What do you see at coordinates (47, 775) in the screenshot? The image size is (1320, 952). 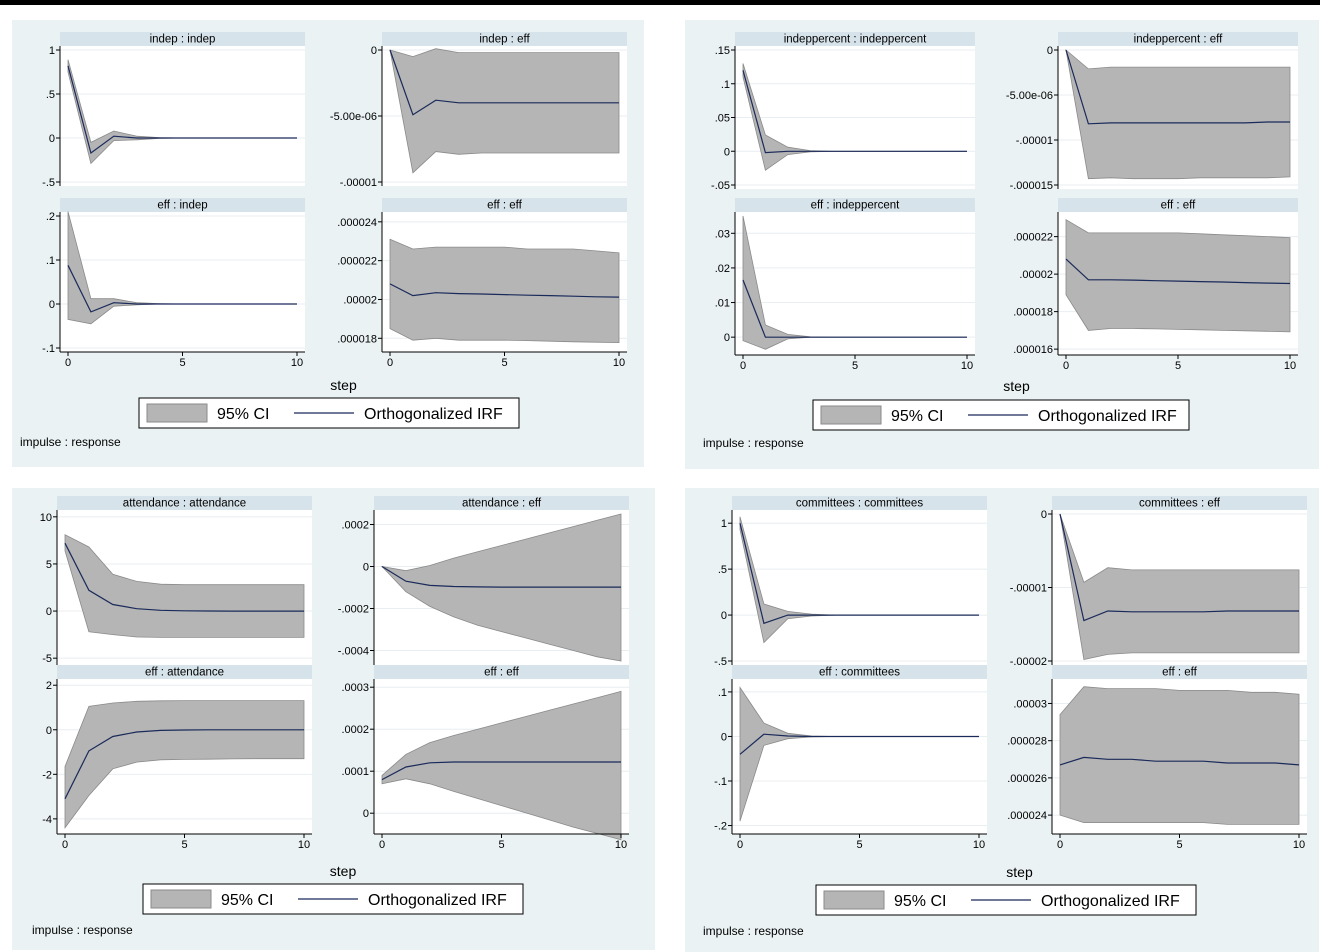 I see `y-tick-label: -2` at bounding box center [47, 775].